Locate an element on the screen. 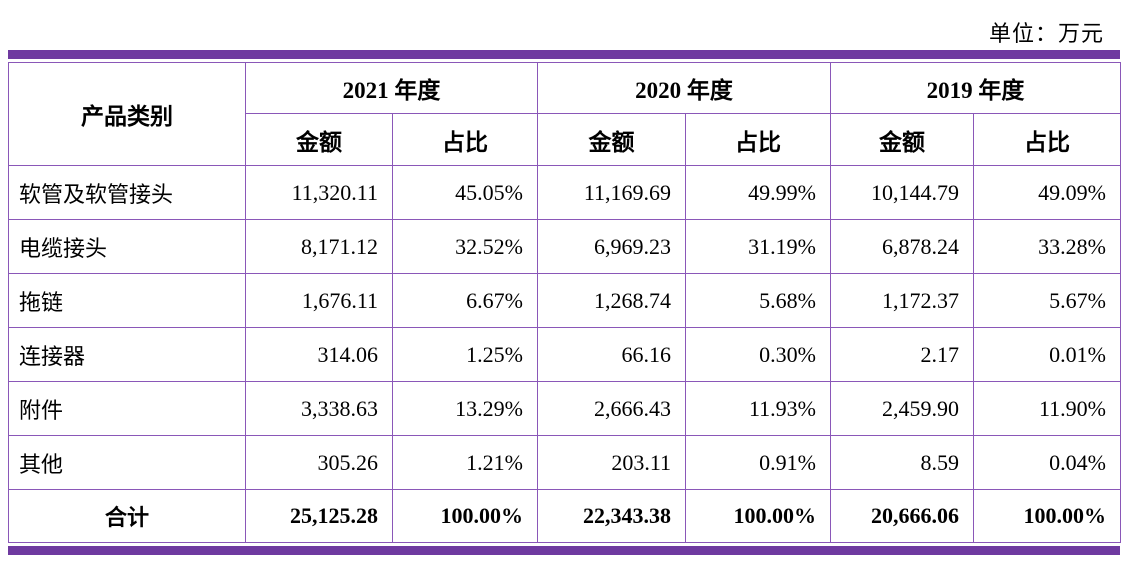 This screenshot has width=1144, height=584. header-ratio-2019: 占比 is located at coordinates (1047, 139).